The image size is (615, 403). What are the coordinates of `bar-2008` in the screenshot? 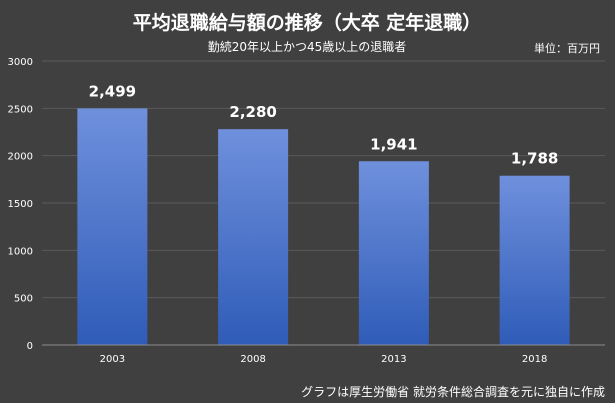 It's located at (253, 237).